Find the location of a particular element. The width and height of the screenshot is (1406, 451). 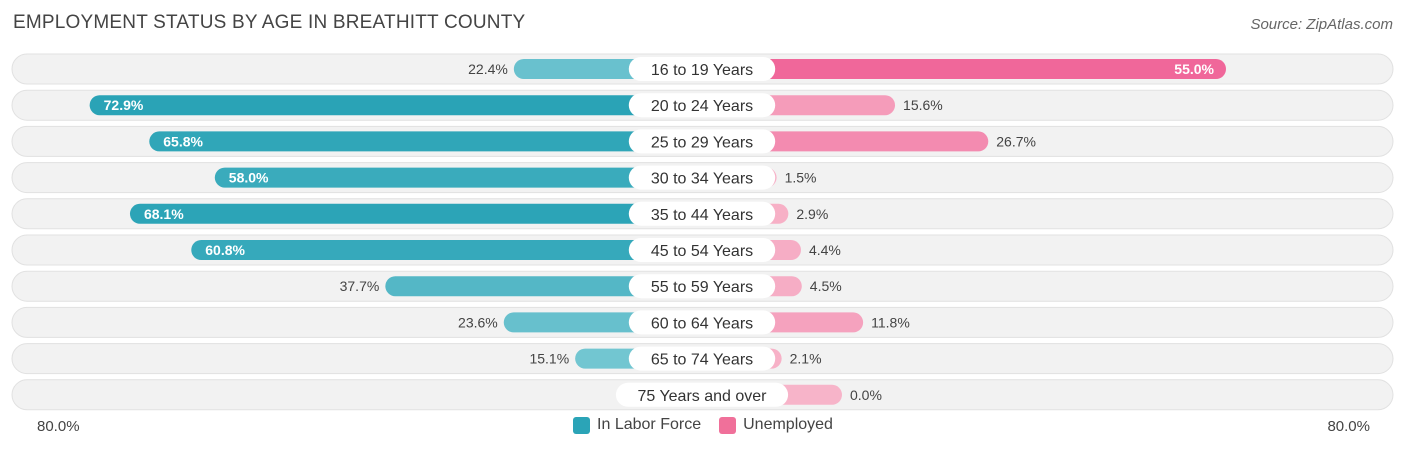

category-label: 16 to 19 Years is located at coordinates (702, 70).